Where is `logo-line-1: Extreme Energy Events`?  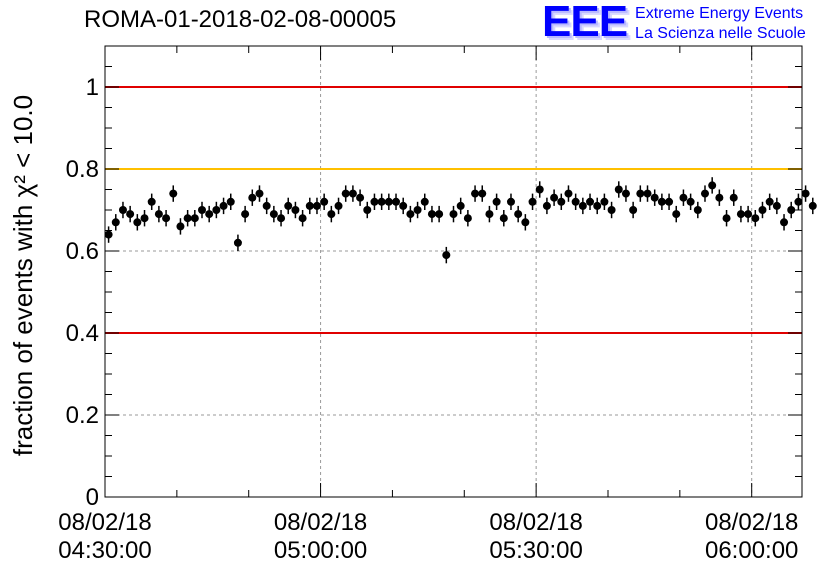
logo-line-1: Extreme Energy Events is located at coordinates (719, 13).